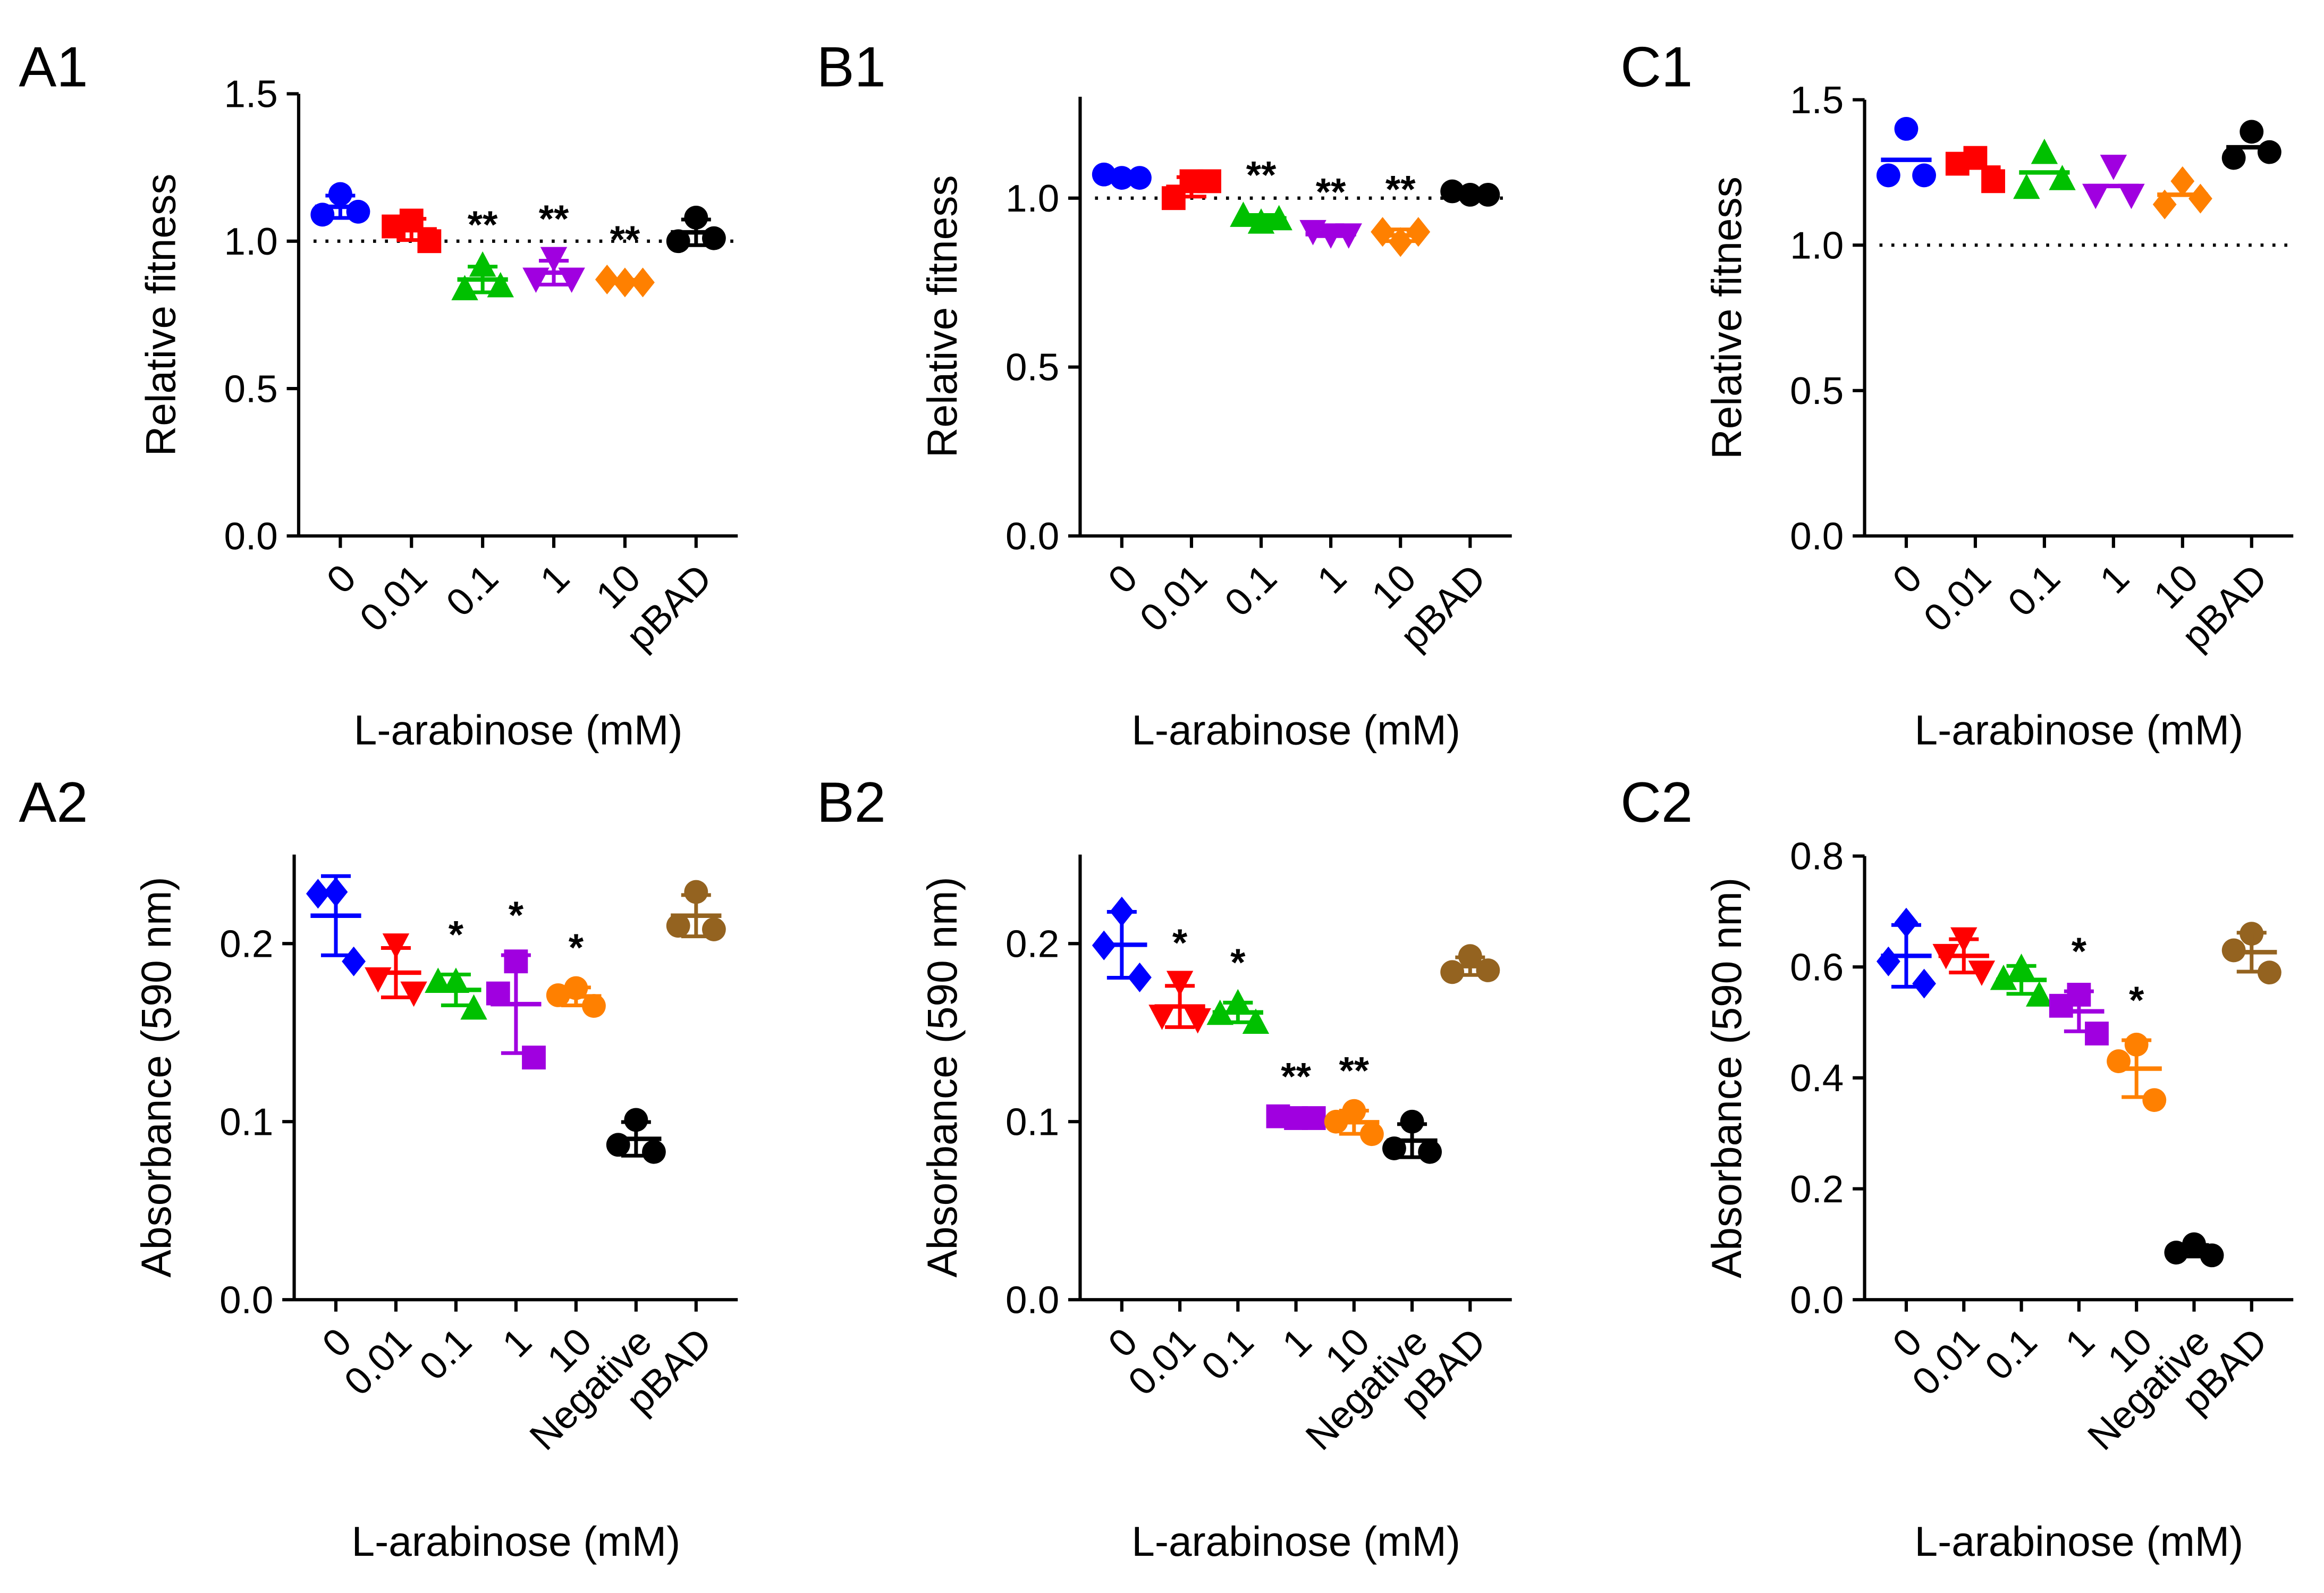  I want to click on x-tick-label: 1, so click(555, 579).